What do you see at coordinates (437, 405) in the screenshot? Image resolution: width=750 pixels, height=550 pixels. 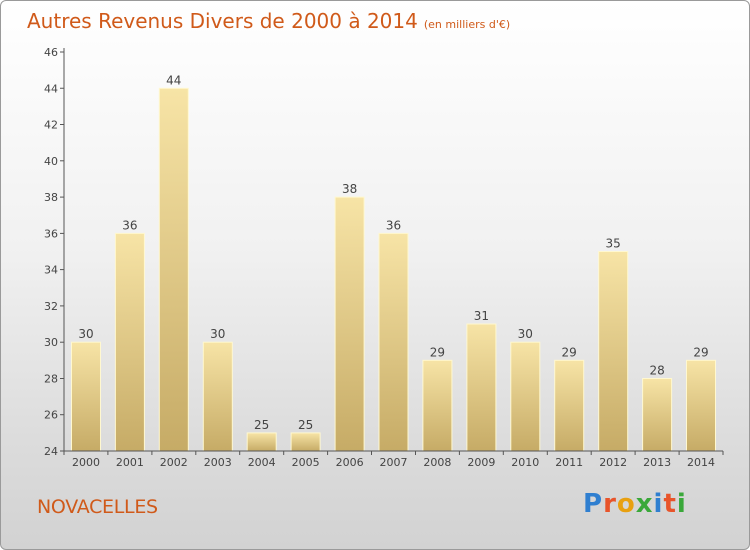 I see `bar-2008` at bounding box center [437, 405].